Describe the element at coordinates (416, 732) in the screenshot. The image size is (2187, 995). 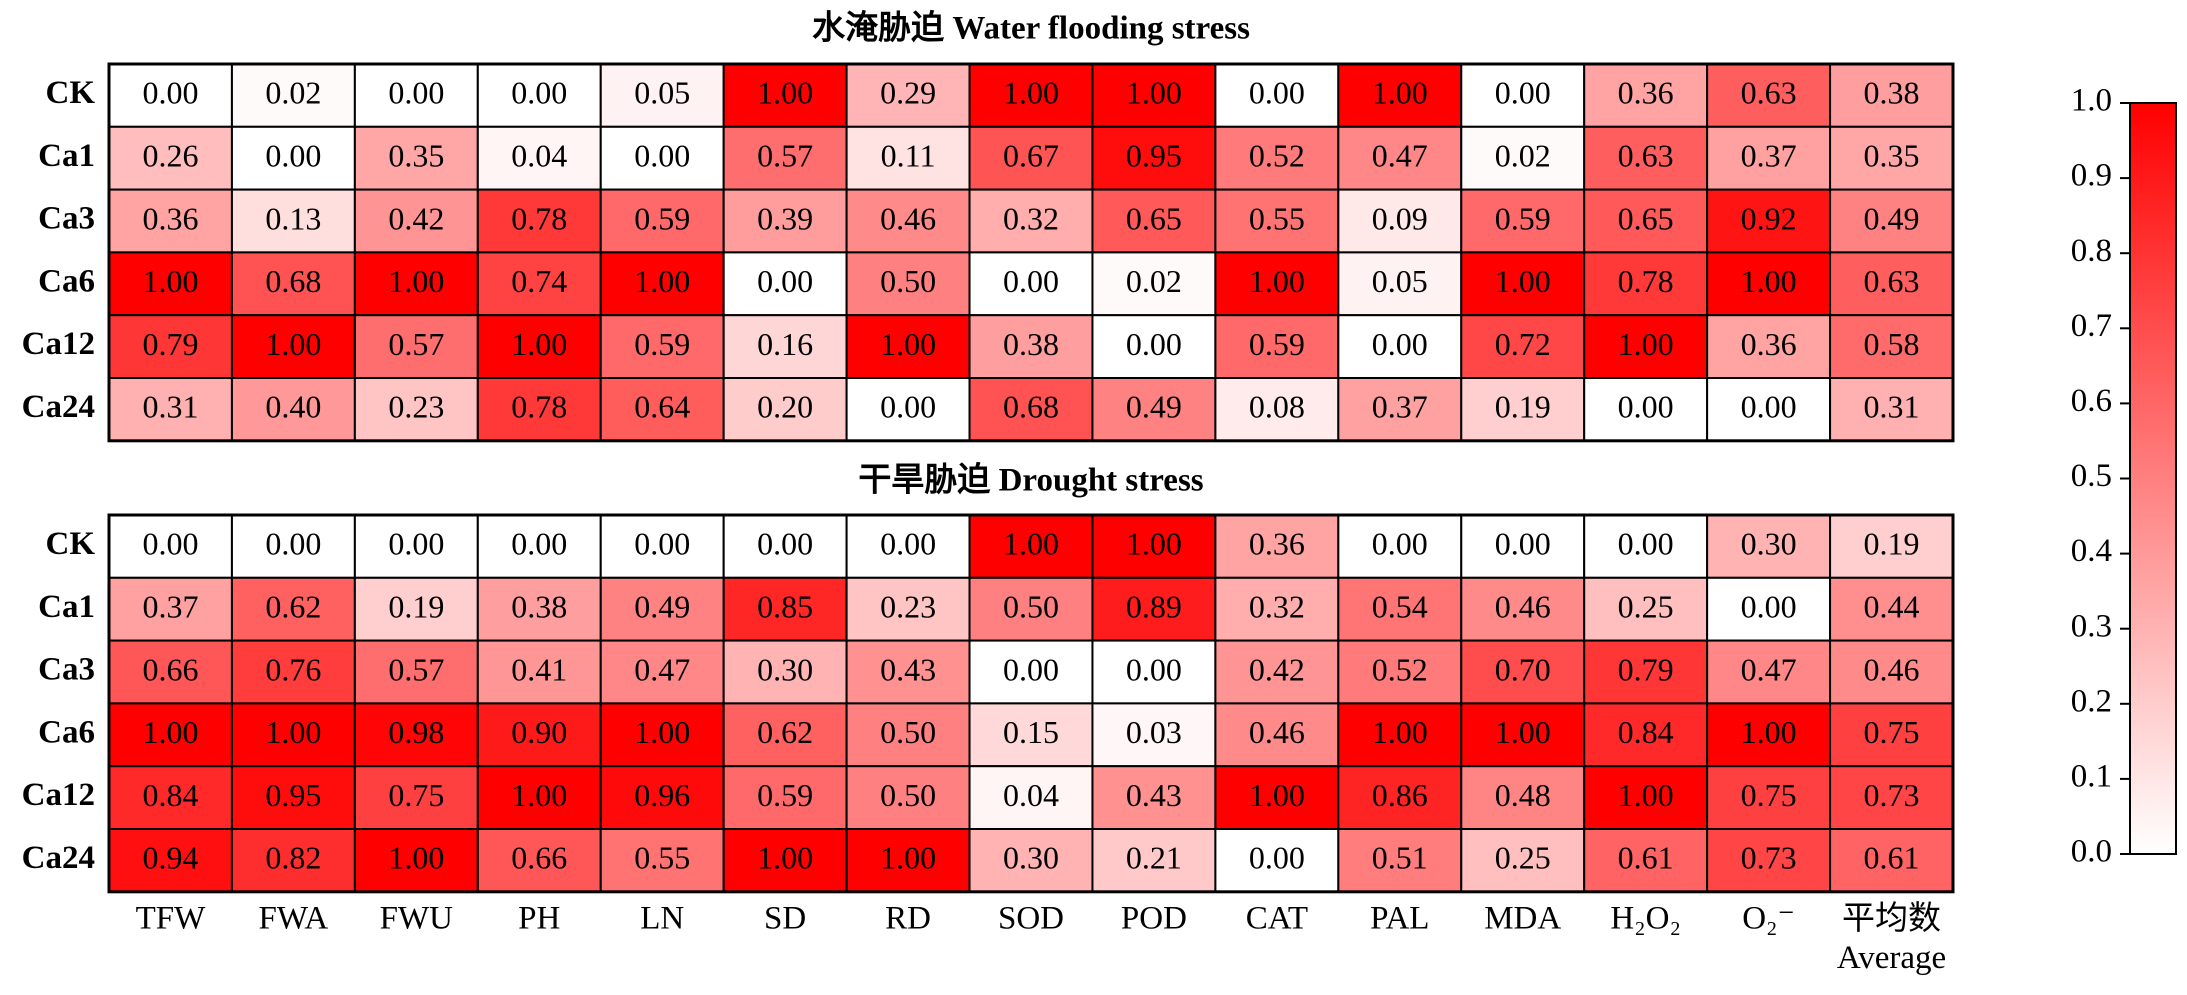
I see `cell-label: 0.98` at that location.